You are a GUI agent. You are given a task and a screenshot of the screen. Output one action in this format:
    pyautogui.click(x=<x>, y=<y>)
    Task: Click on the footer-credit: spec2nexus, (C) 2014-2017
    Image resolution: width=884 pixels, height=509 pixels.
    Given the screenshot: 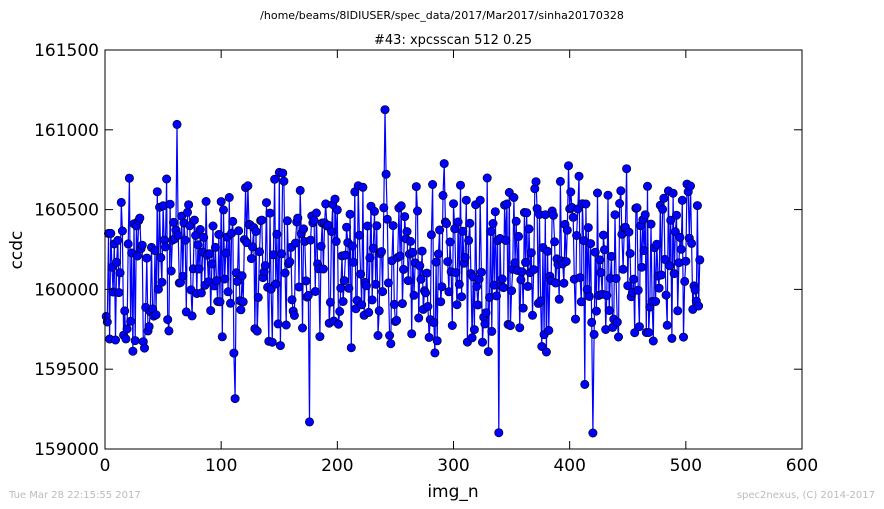 What is the action you would take?
    pyautogui.click(x=806, y=495)
    